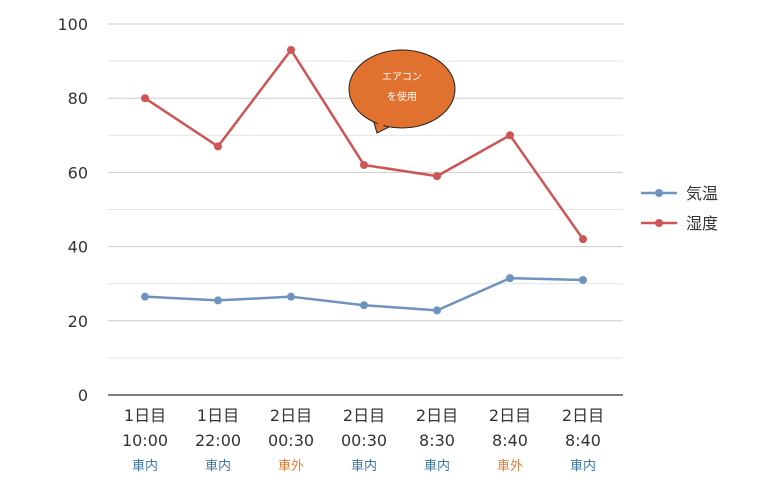 The image size is (769, 483). Describe the element at coordinates (702, 223) in the screenshot. I see `legend-label: 湿度` at that location.